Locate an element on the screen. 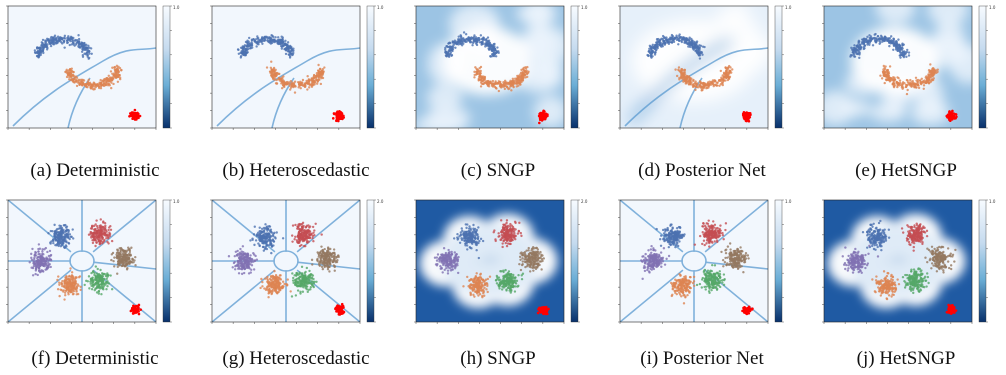  plot-b: 1.0 is located at coordinates (297, 67).